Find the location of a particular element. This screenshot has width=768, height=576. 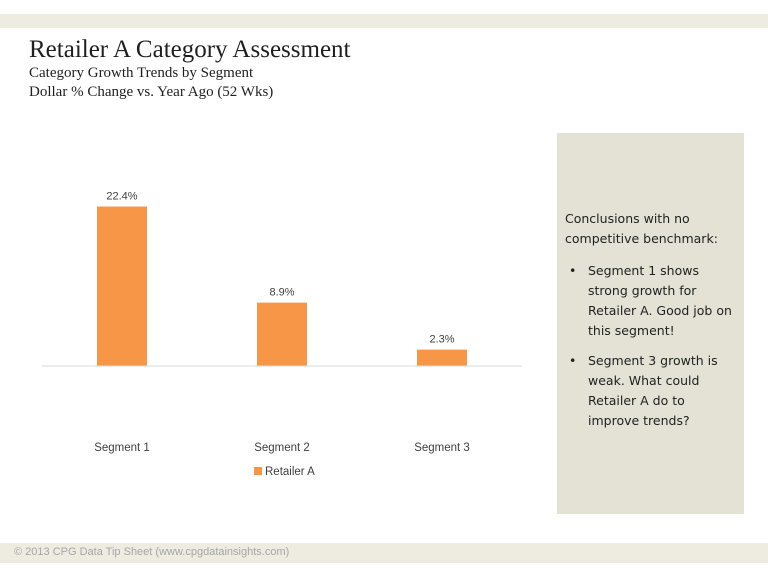

data-label-3: 2.3% is located at coordinates (441, 340).